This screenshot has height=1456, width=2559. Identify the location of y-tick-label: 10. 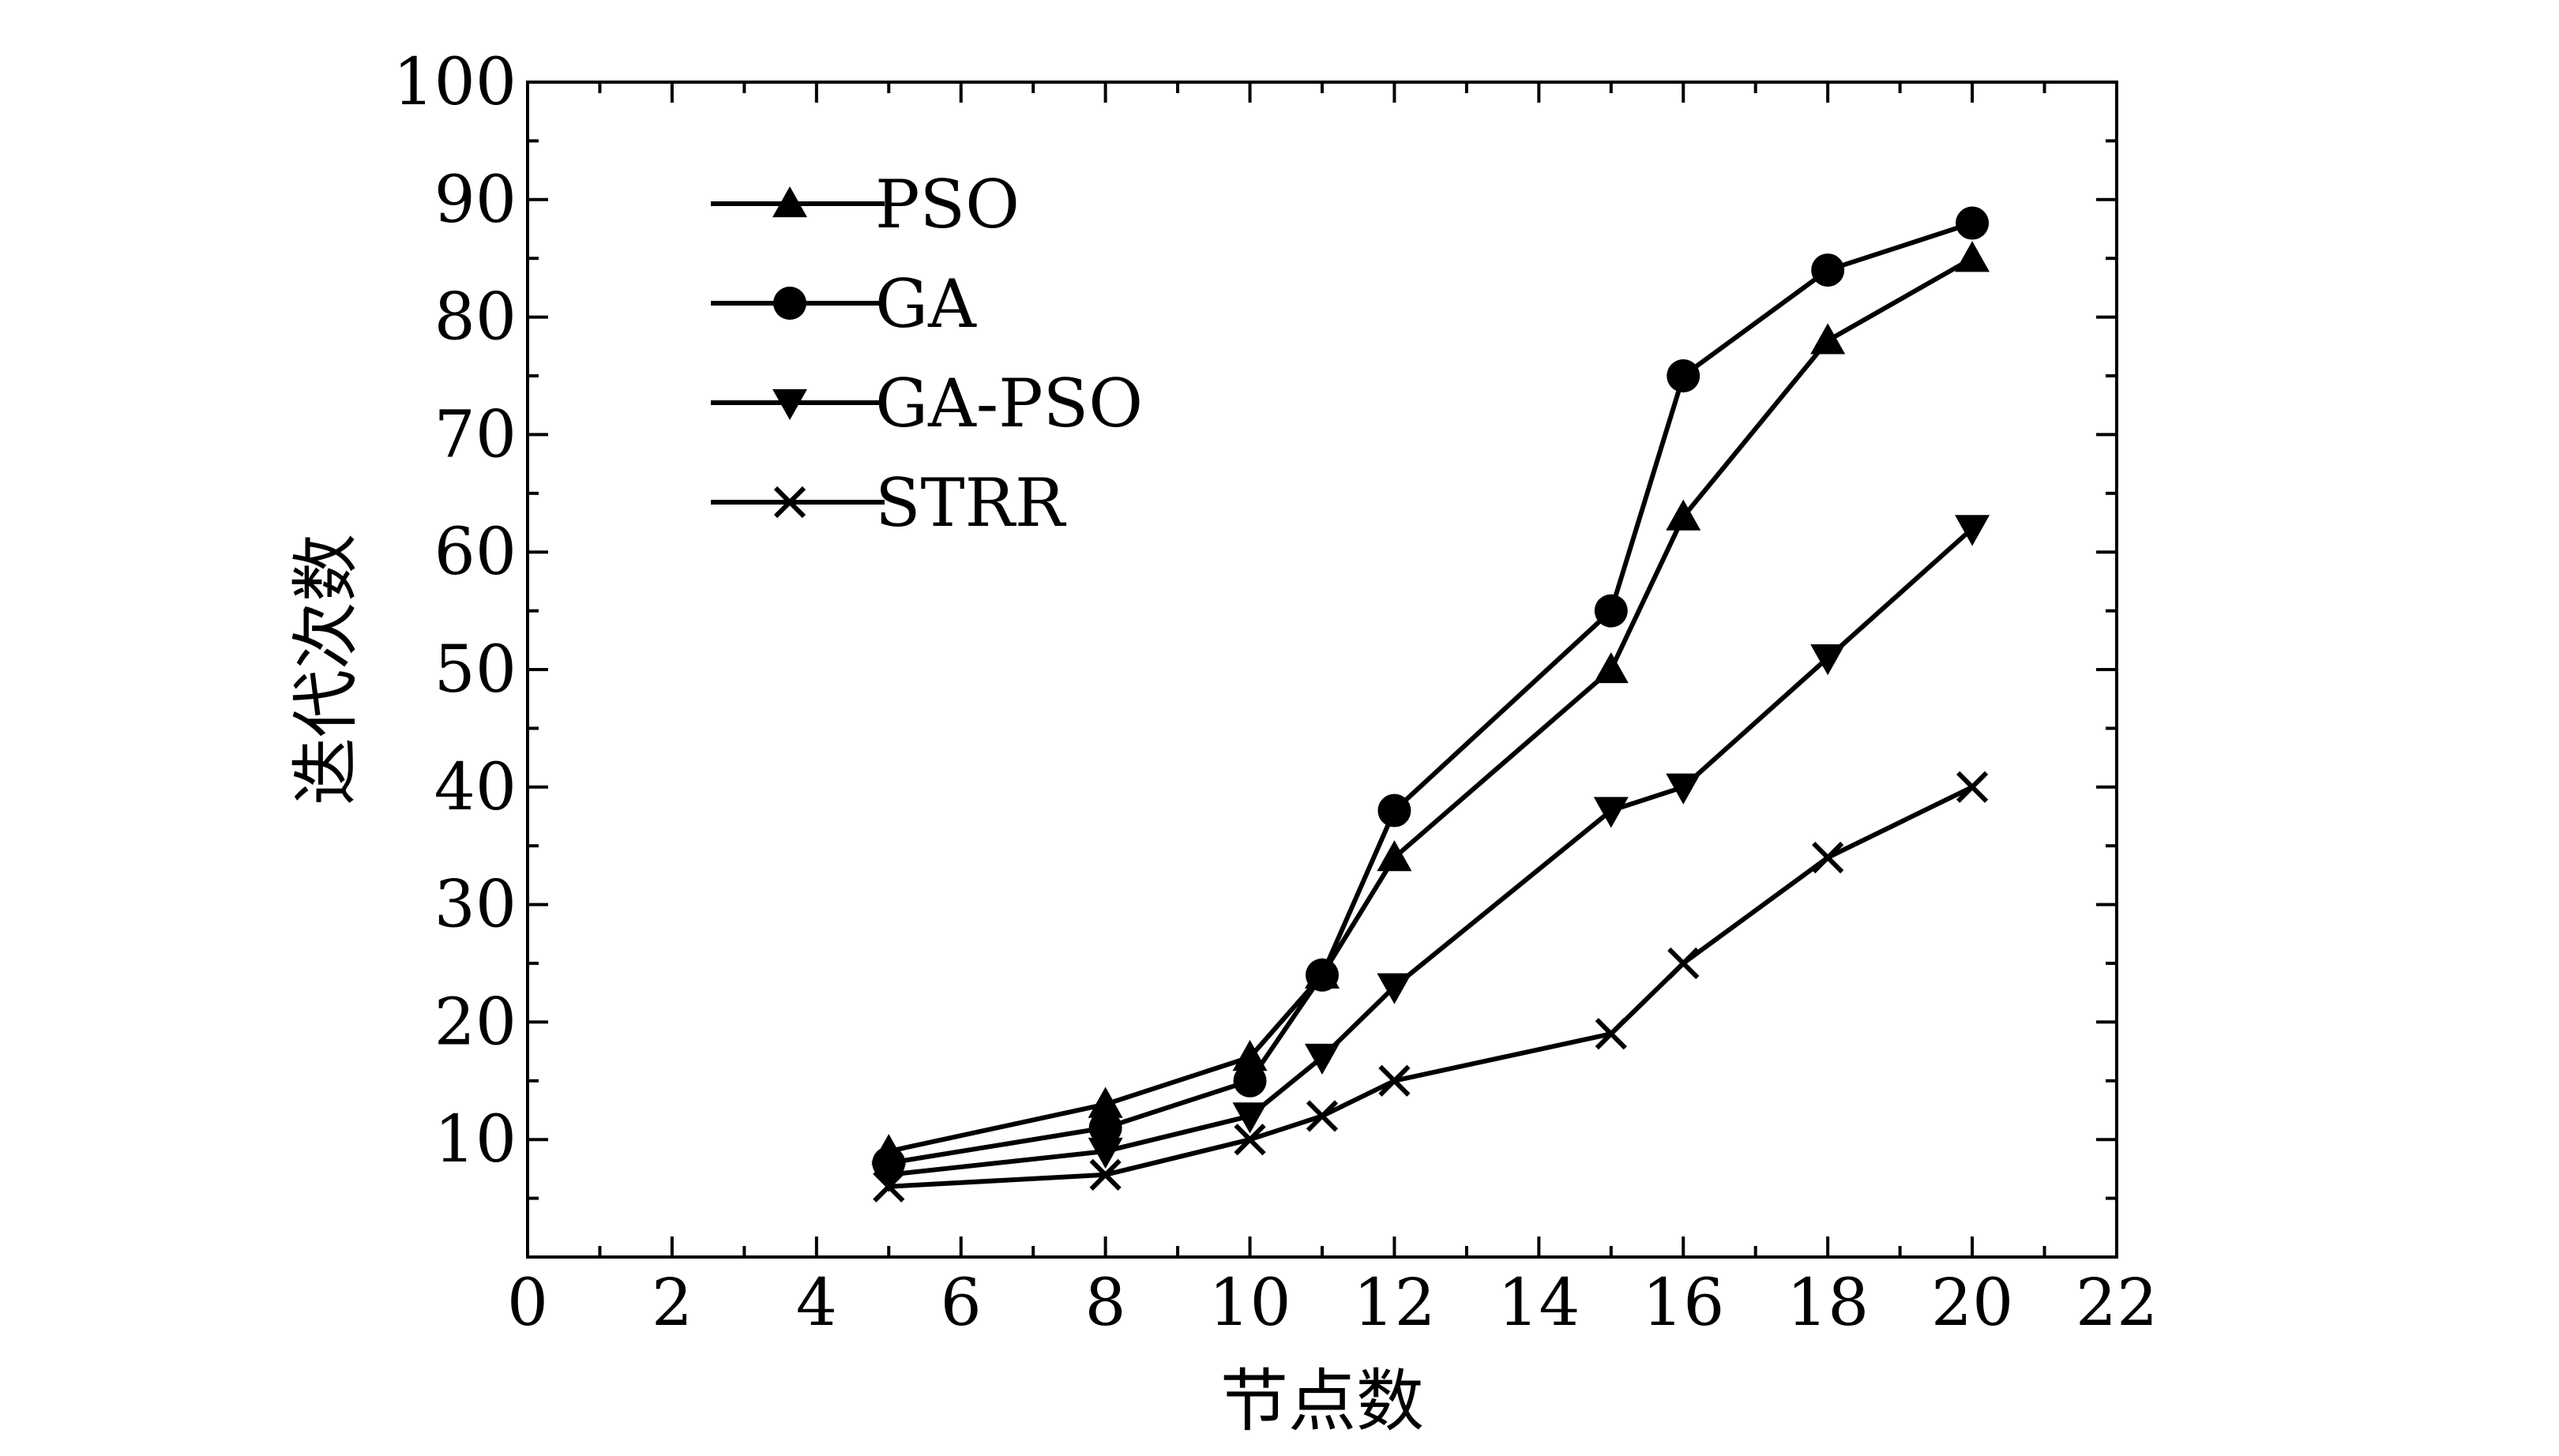
(475, 1139).